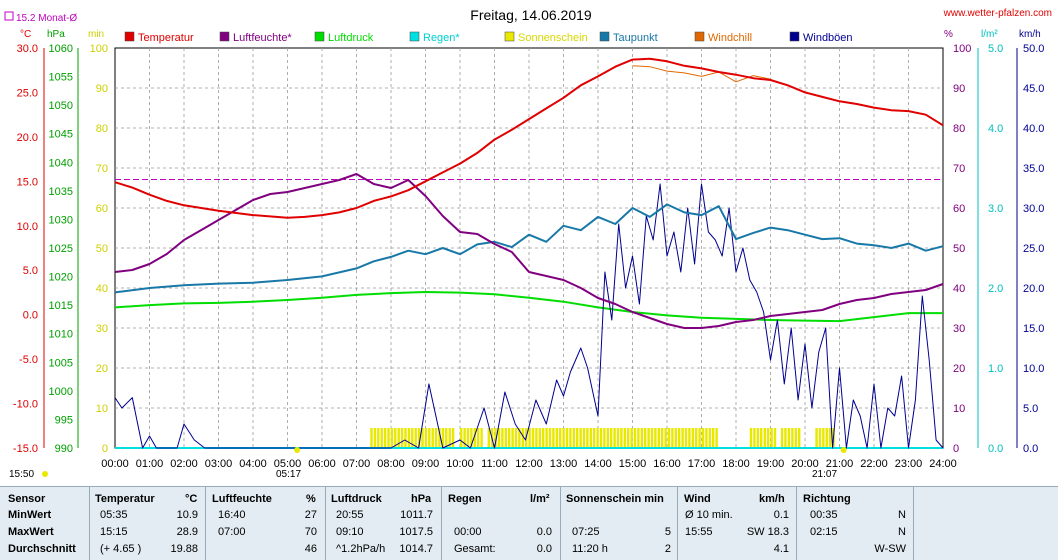  I want to click on tick-label-wind: 30.0, so click(1033, 209).